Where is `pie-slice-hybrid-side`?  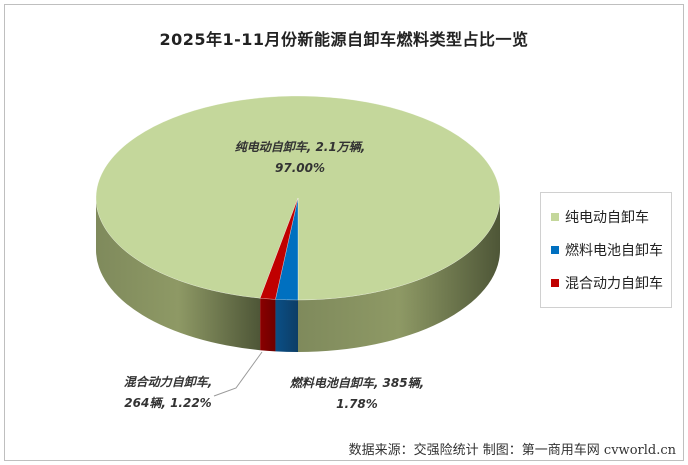 pie-slice-hybrid-side is located at coordinates (268, 325).